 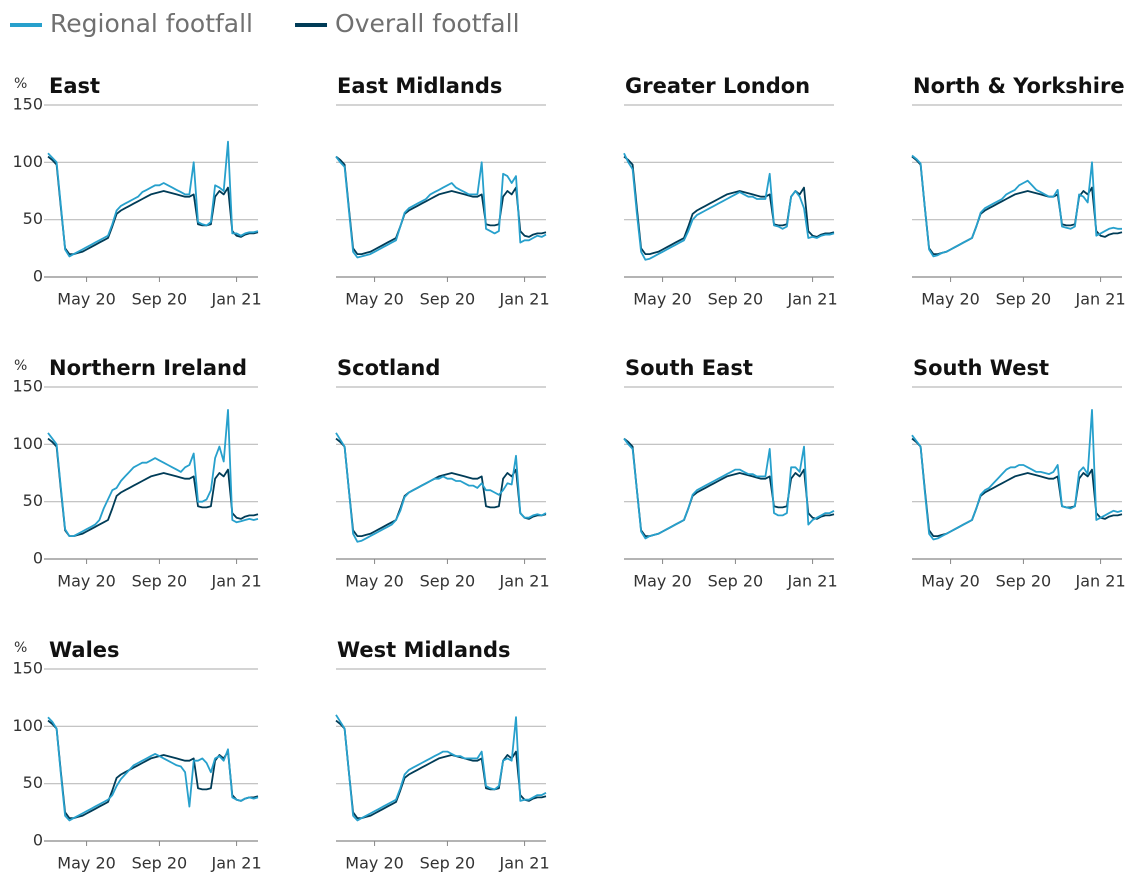 What do you see at coordinates (74, 86) in the screenshot?
I see `panel-title: East` at bounding box center [74, 86].